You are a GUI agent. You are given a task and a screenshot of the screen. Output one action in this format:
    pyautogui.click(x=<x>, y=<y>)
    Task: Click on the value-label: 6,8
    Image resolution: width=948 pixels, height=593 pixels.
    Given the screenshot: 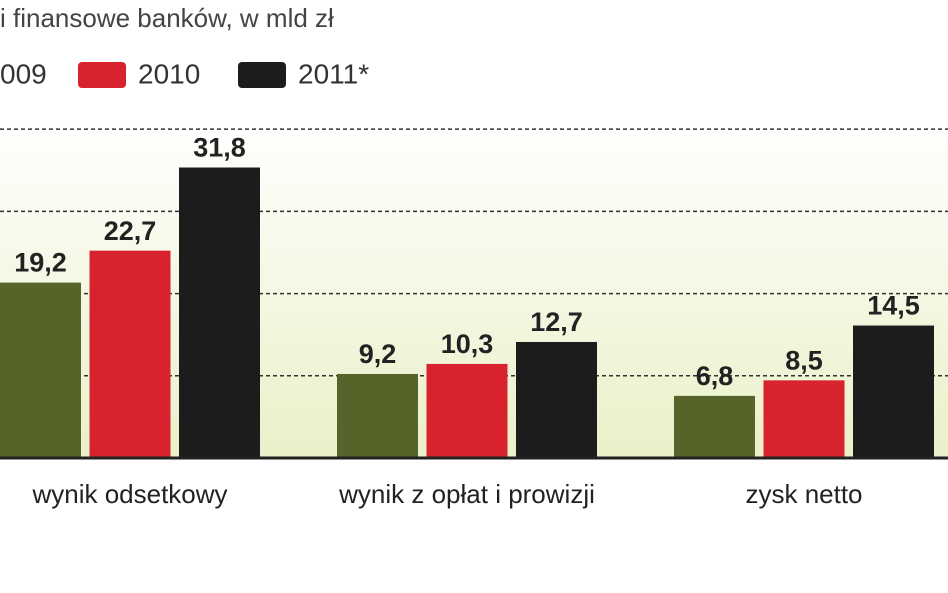 What is the action you would take?
    pyautogui.click(x=715, y=376)
    